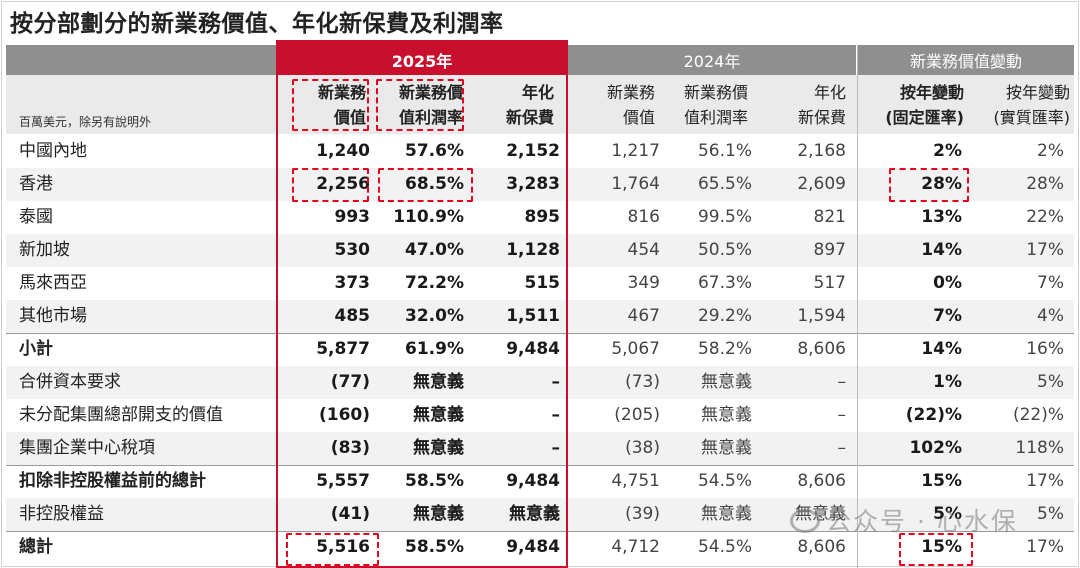 Image resolution: width=1080 pixels, height=568 pixels. I want to click on cell-v24: 1,764, so click(635, 184).